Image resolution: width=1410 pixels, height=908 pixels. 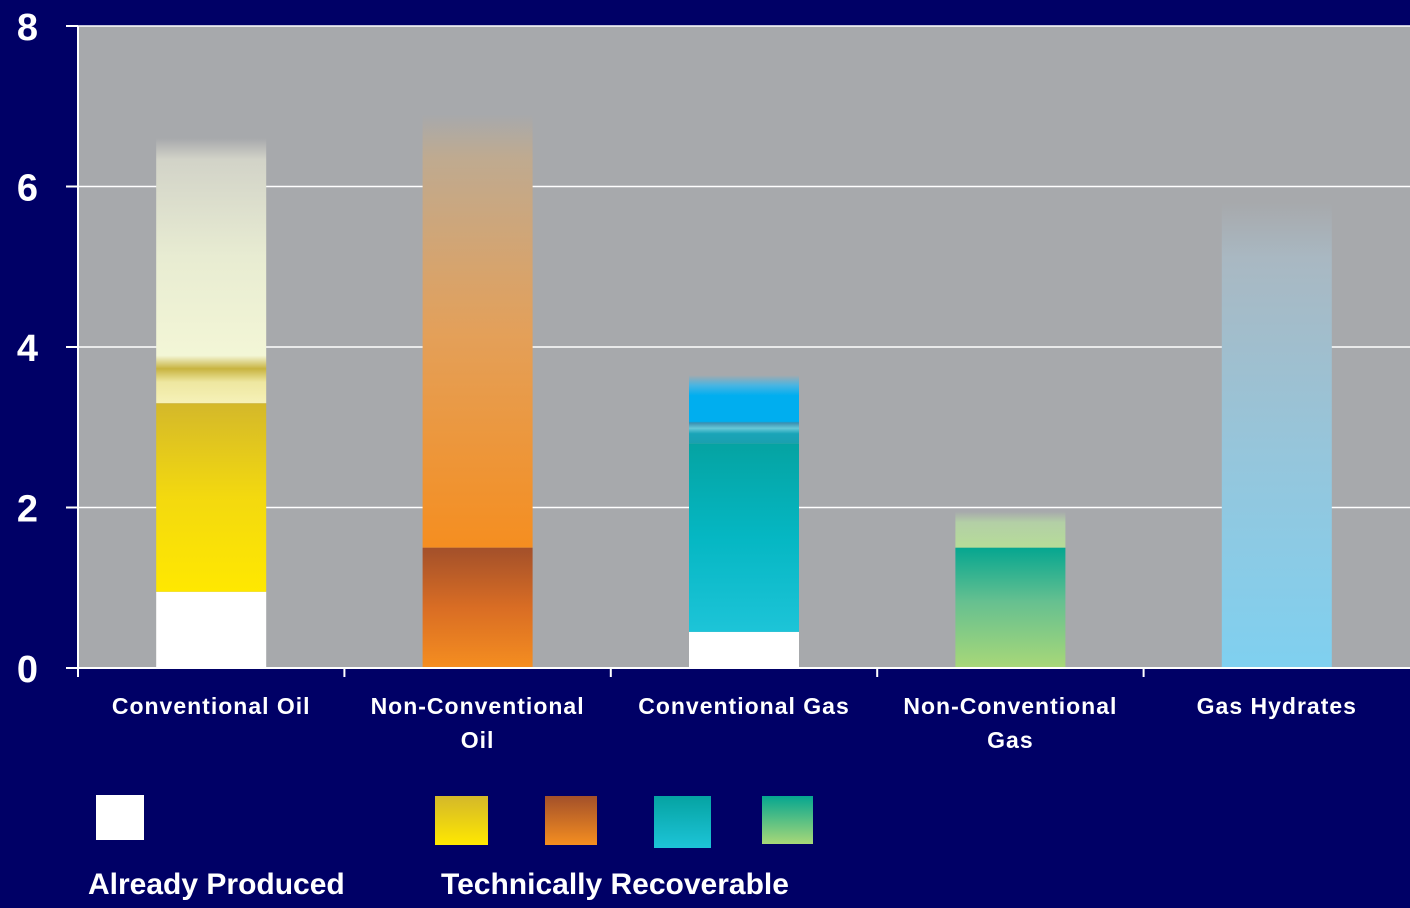 I want to click on legend-label-recoverable: Technically Recoverable, so click(x=615, y=884).